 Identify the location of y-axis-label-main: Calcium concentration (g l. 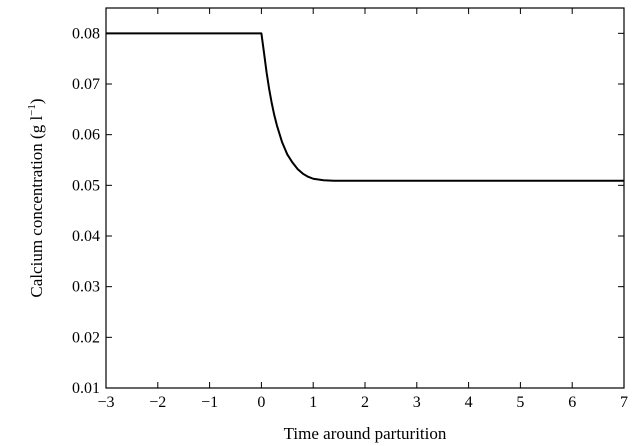
(36, 207).